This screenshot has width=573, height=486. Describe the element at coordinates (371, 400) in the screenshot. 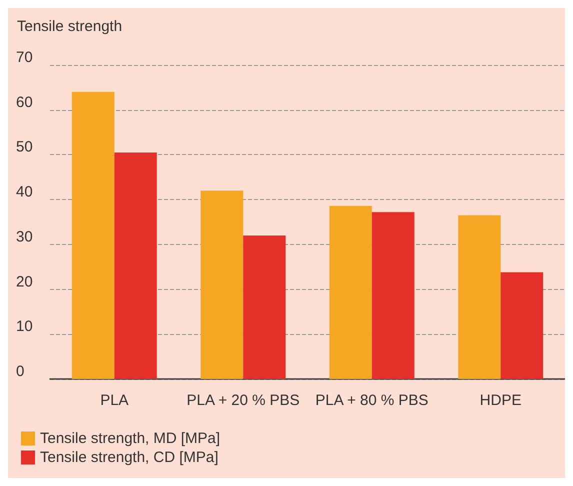

I see `x-tick-label: PLA + 80 % PBS` at that location.